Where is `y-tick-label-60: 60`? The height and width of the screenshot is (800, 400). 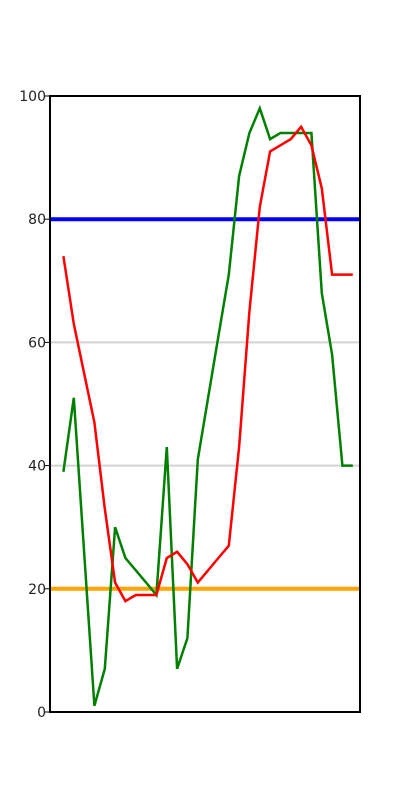 y-tick-label-60: 60 is located at coordinates (37, 343).